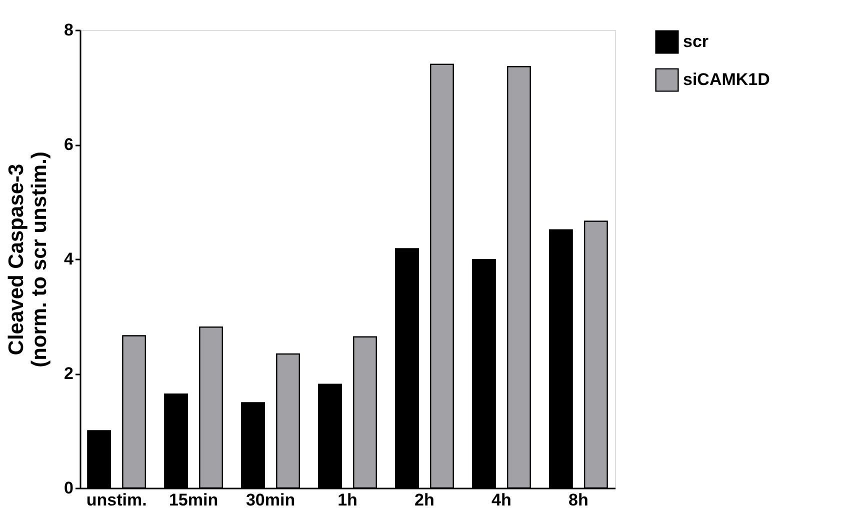 The height and width of the screenshot is (508, 854). What do you see at coordinates (28, 260) in the screenshot?
I see `y-axis-title: Cleaved Caspase-3 (norm. to scr unstim.)` at bounding box center [28, 260].